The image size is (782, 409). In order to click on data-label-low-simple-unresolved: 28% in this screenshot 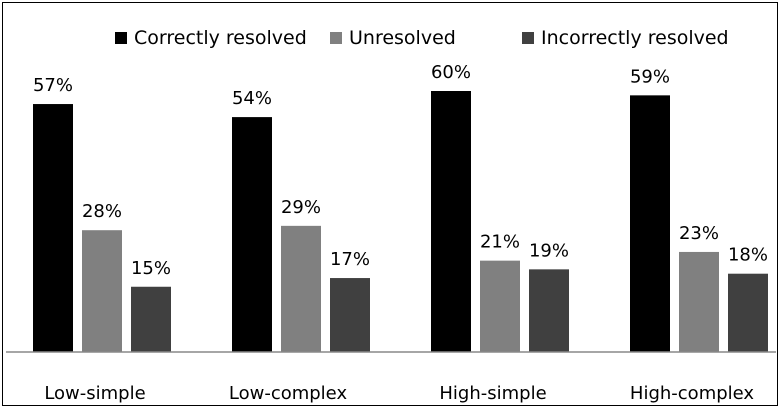, I will do `click(102, 211)`.